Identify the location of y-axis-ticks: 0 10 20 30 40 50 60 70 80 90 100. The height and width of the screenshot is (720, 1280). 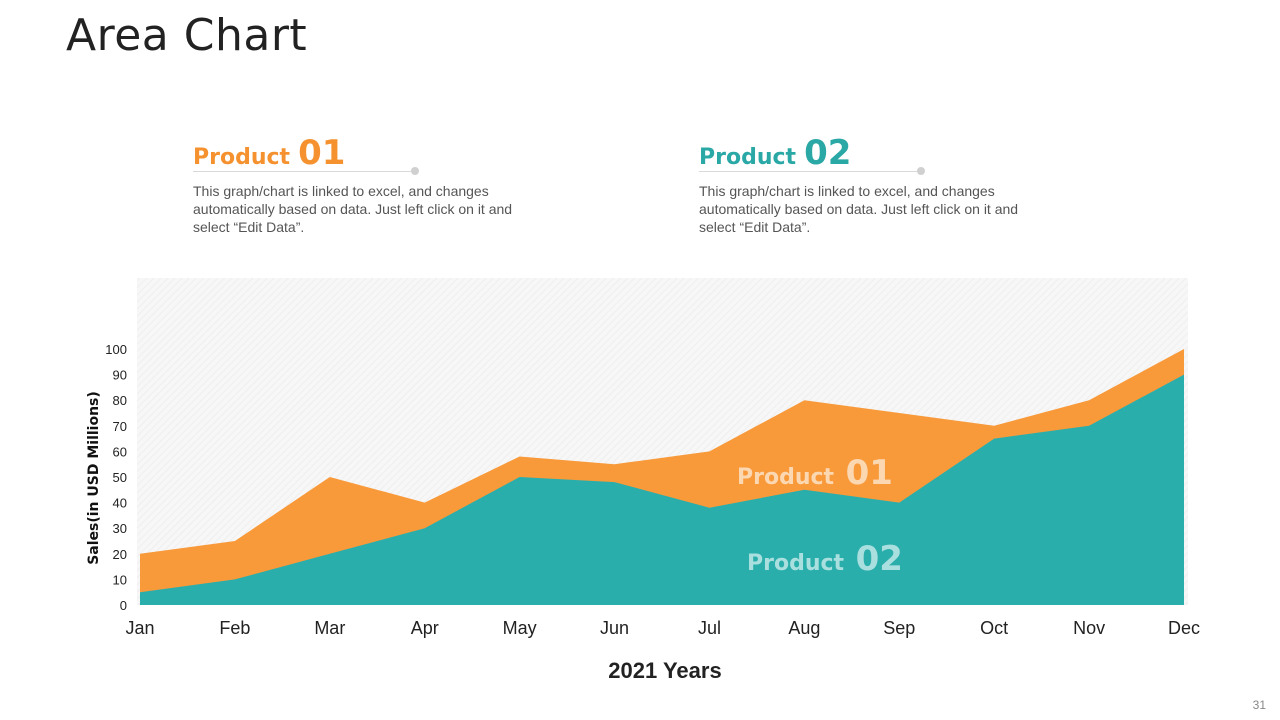
(116, 477).